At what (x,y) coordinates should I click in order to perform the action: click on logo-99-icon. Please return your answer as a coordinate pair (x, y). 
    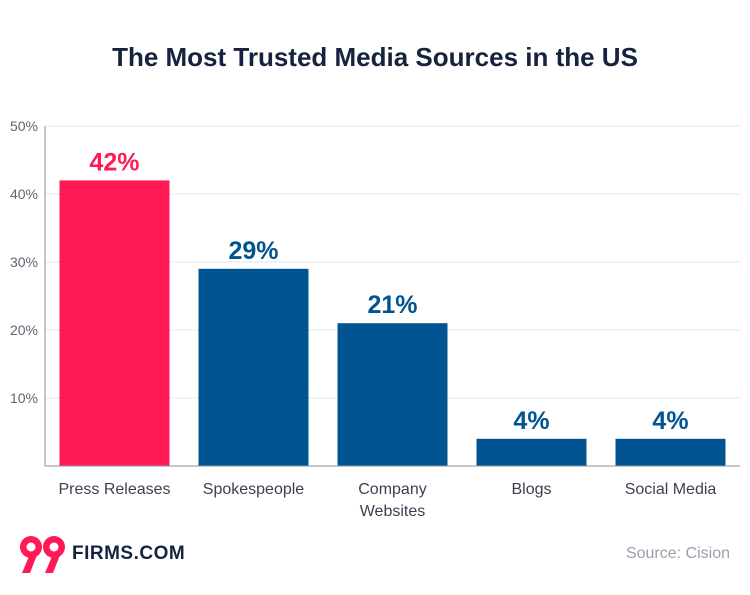
    Looking at the image, I should click on (42, 554).